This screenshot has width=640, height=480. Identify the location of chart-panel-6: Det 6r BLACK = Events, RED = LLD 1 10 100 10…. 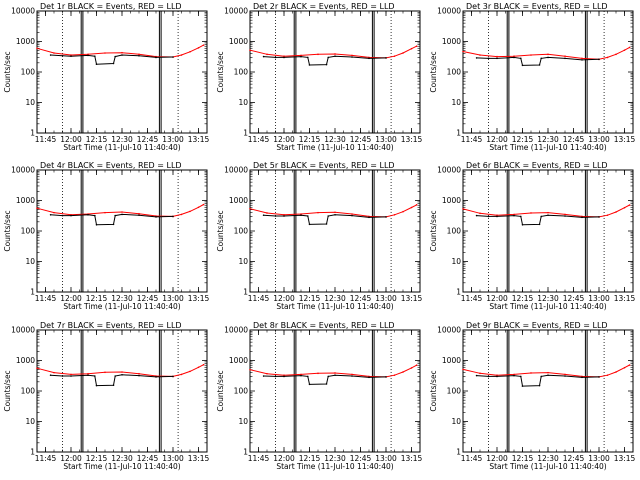
(532, 236).